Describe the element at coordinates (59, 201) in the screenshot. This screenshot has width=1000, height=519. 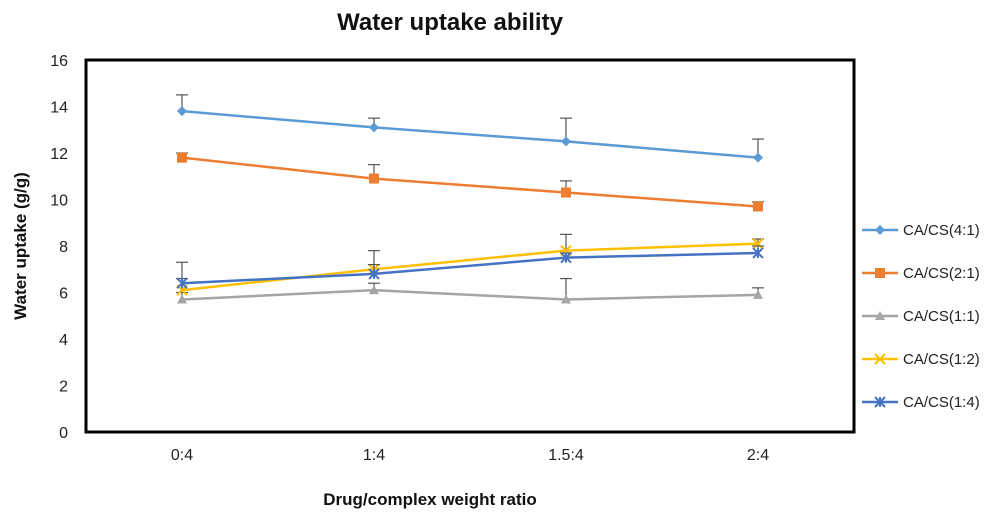
I see `y-tick-label: 10` at that location.